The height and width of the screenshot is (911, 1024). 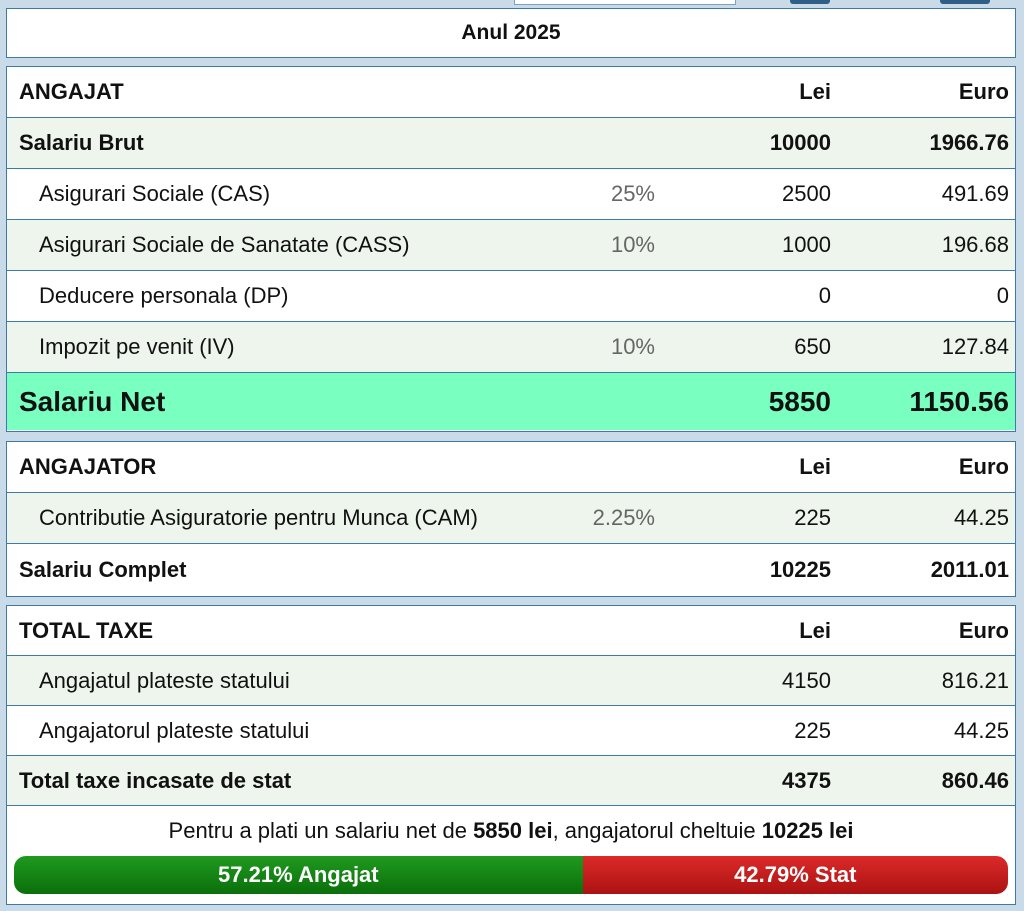 I want to click on row-lei-value: 10225, so click(x=800, y=569).